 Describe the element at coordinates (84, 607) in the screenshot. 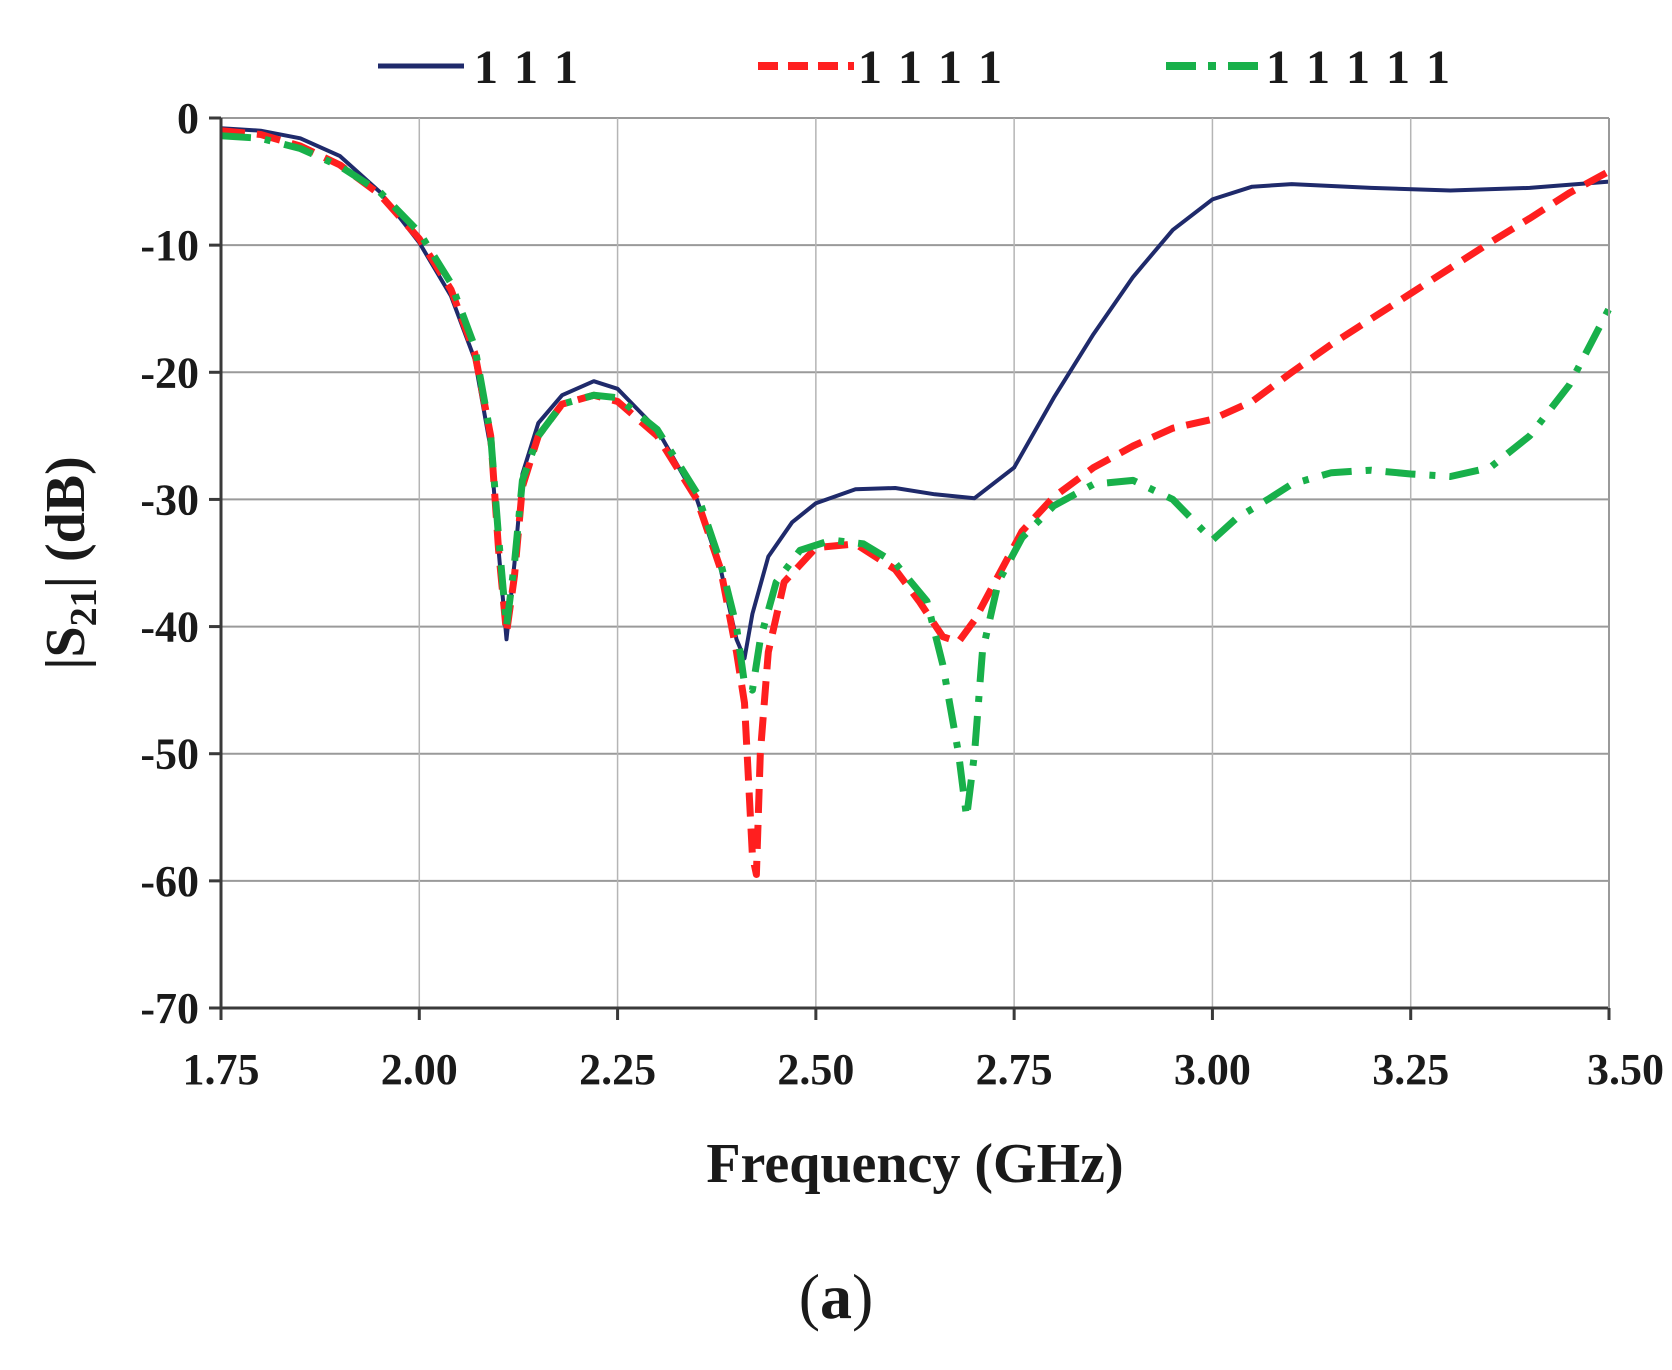

I see `y-axis-title-subscript: 21` at that location.